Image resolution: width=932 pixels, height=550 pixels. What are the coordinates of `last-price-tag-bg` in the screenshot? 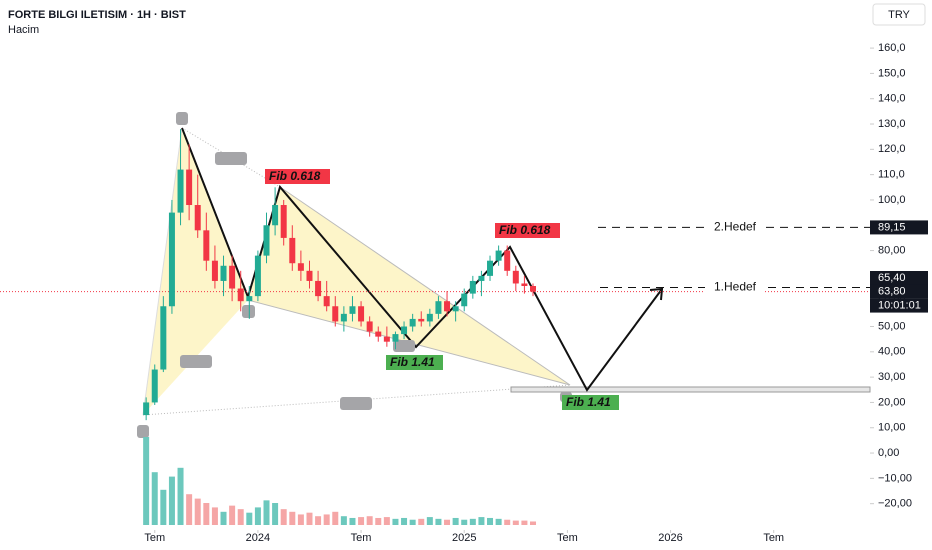 It's located at (899, 291).